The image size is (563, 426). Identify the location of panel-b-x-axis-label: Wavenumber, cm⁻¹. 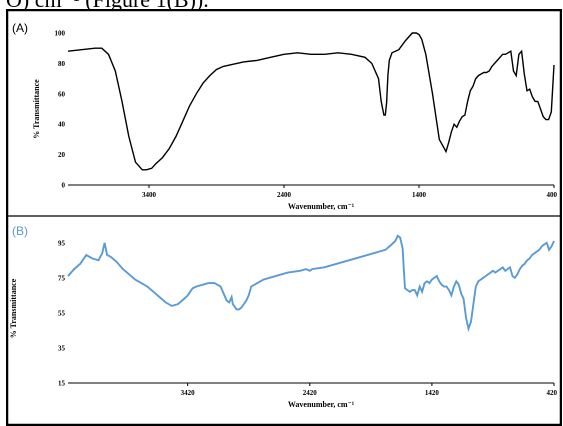
(321, 404).